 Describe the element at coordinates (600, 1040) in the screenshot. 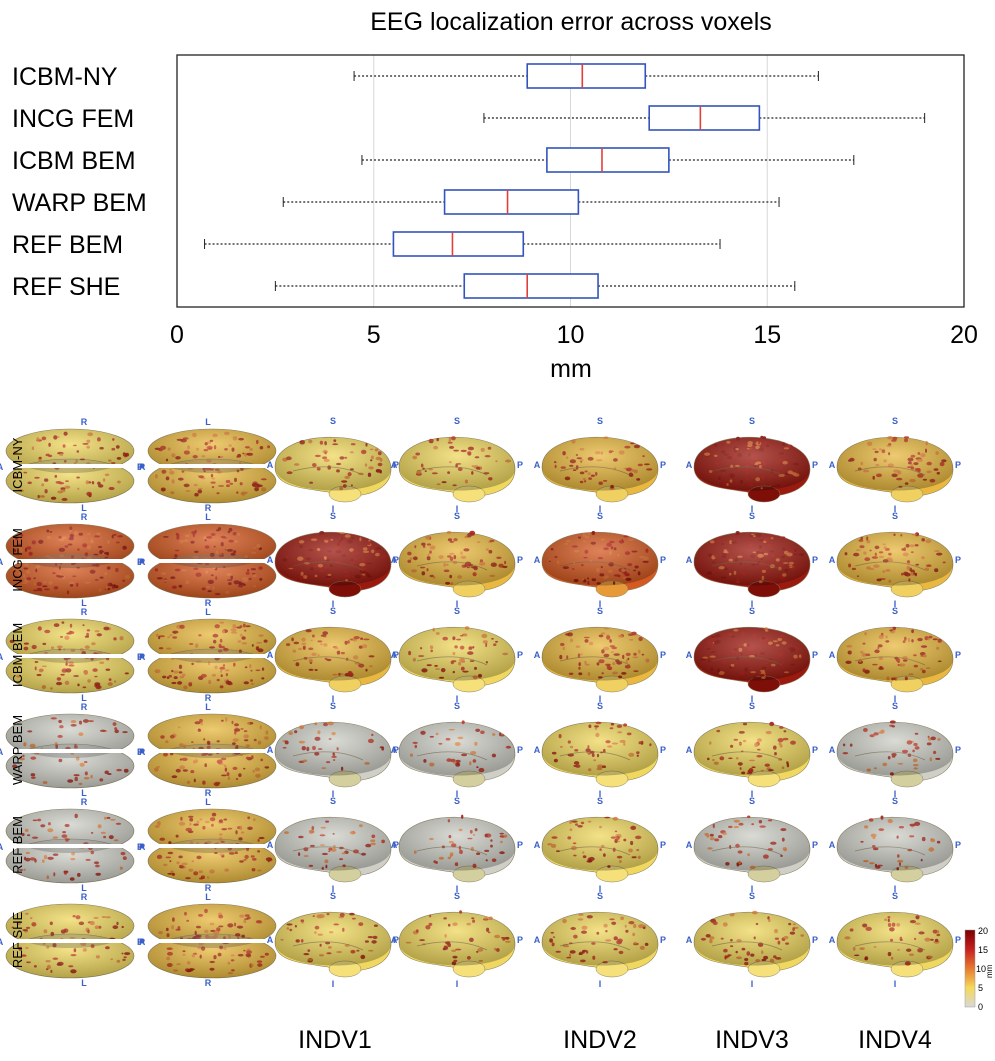

I see `column-label: INDV2` at that location.